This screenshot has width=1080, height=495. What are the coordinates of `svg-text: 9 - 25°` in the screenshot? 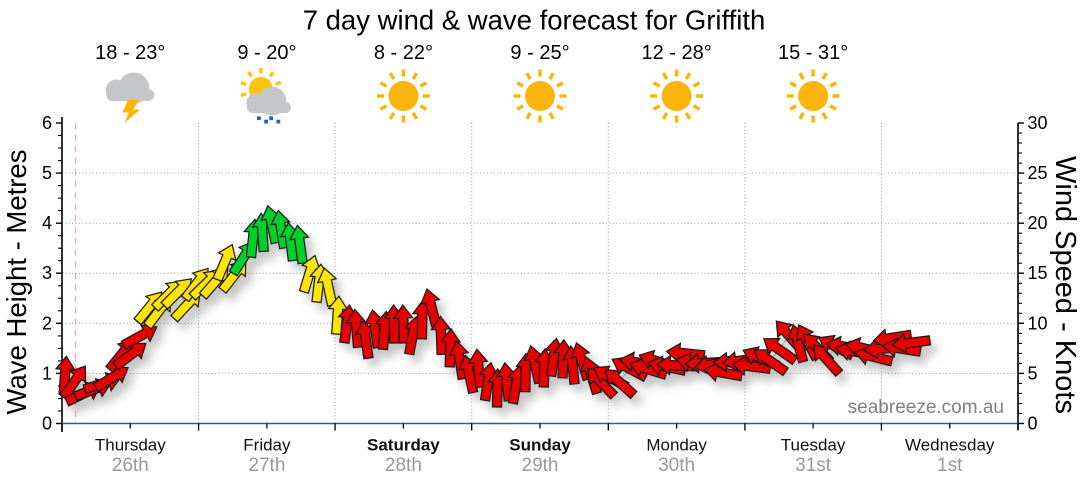 It's located at (539, 53).